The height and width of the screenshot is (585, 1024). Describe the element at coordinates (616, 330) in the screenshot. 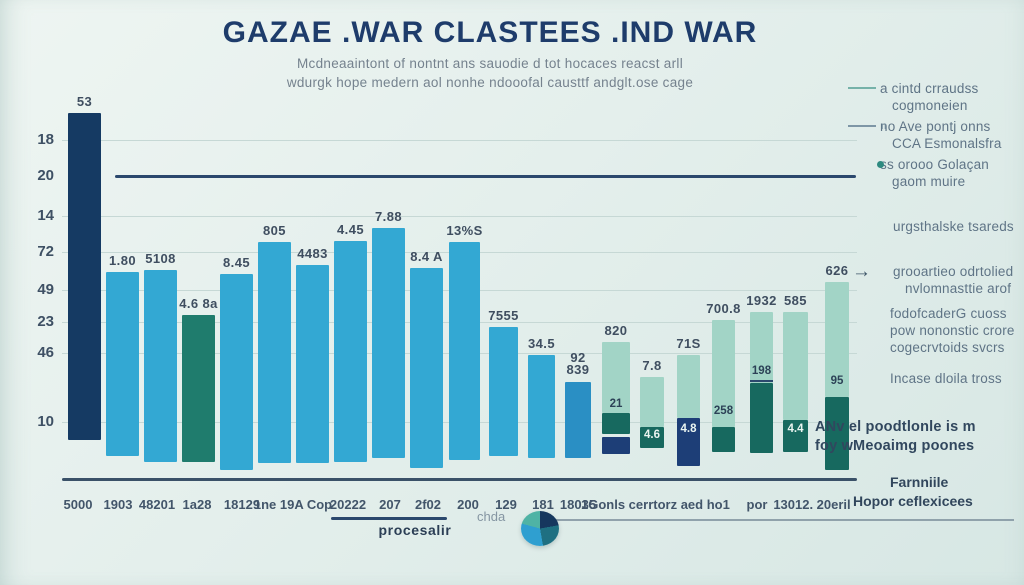

I see `bar-value-line: 820` at that location.